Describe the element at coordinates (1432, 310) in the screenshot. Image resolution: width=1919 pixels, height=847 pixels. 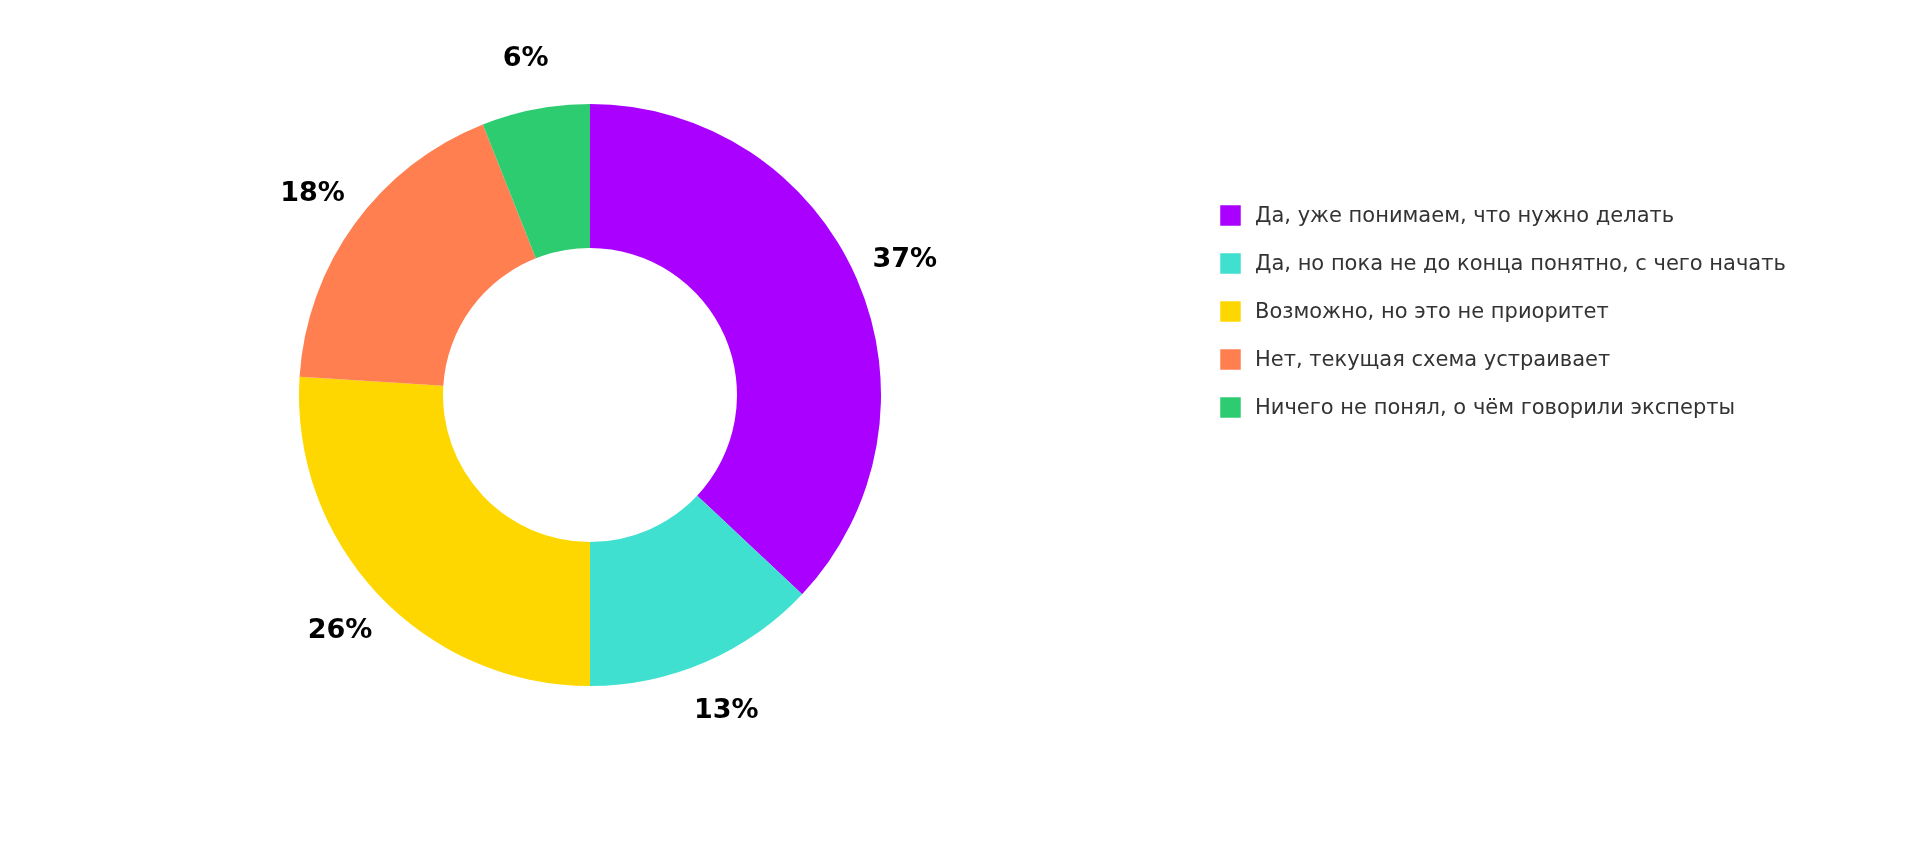
I see `legend-label: Возможно, но это не приоритет` at that location.